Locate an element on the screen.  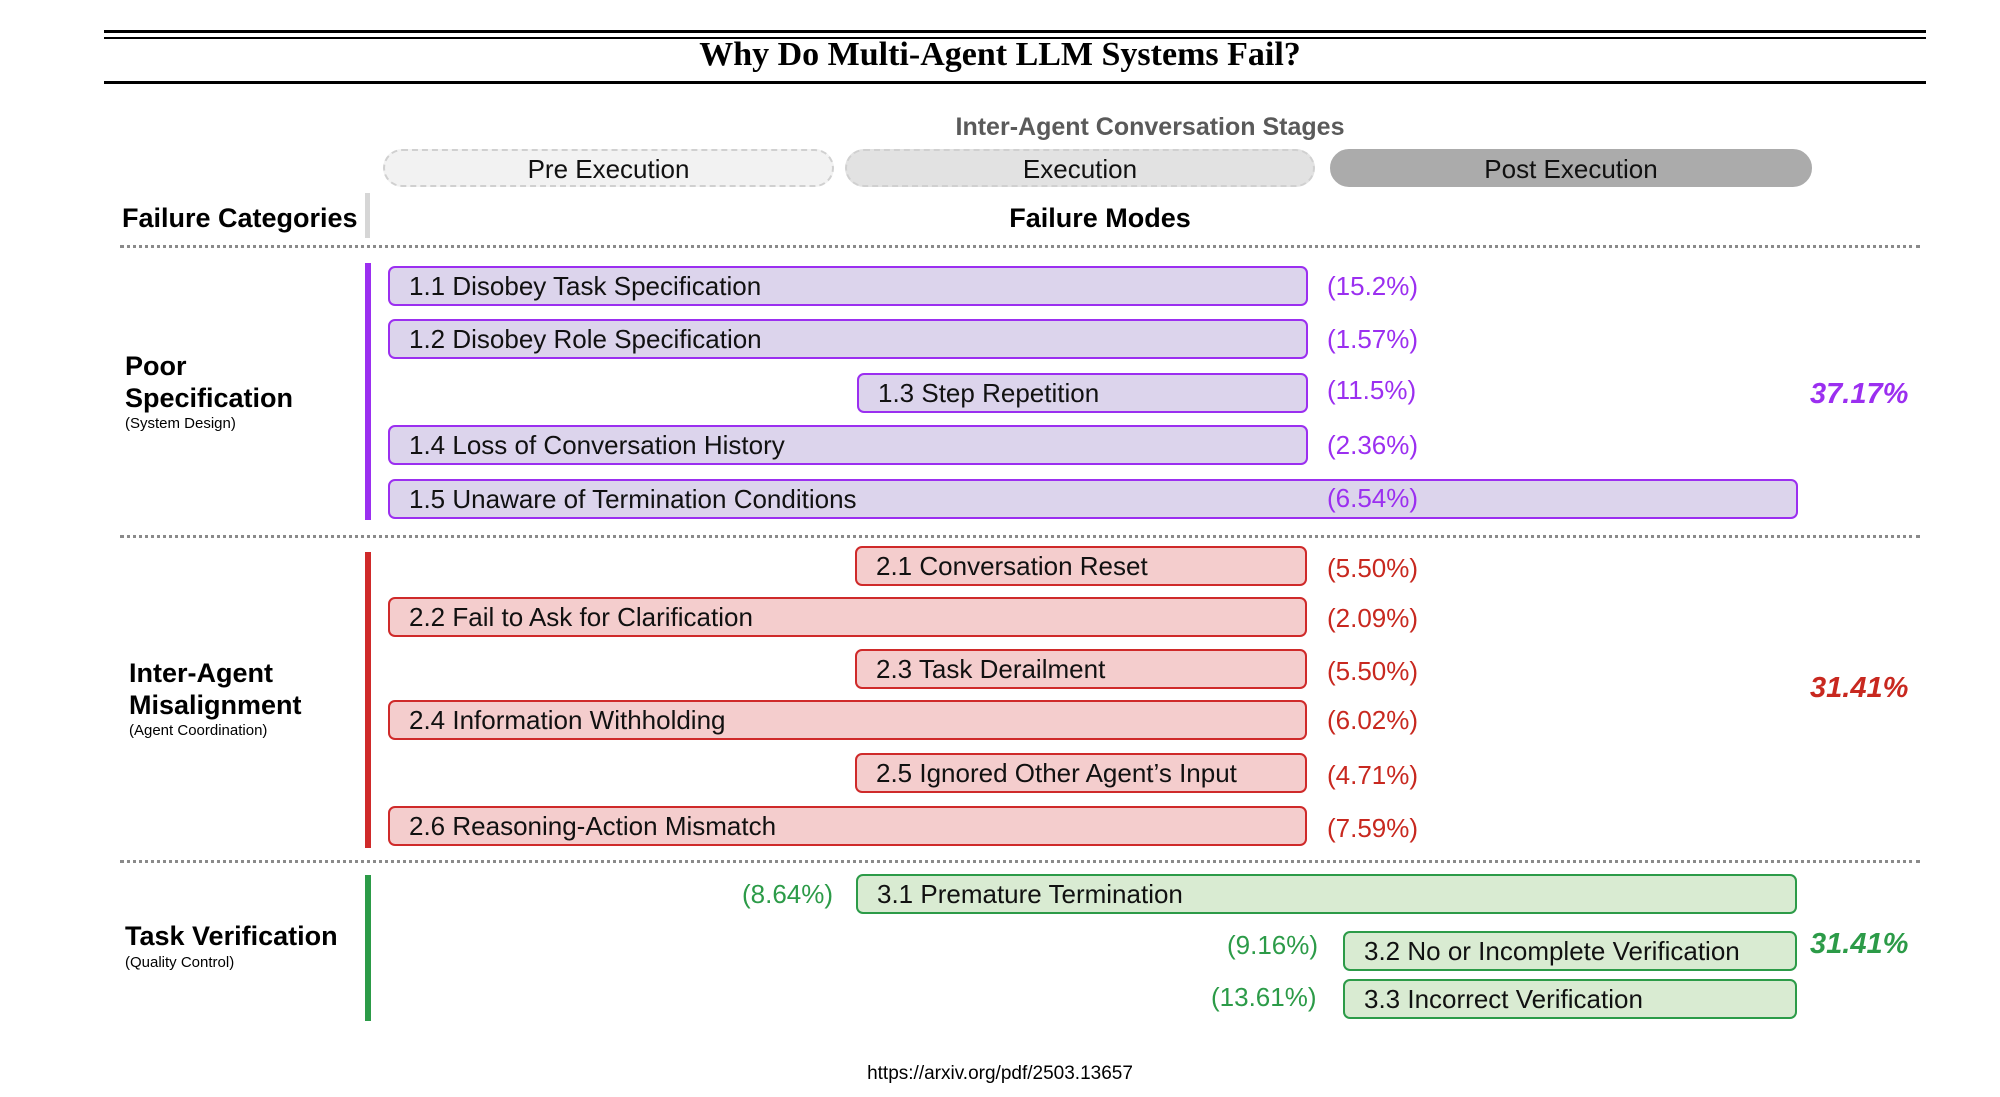
failure-mode-box: 1.3 Step Repetition is located at coordinates (1082, 393).